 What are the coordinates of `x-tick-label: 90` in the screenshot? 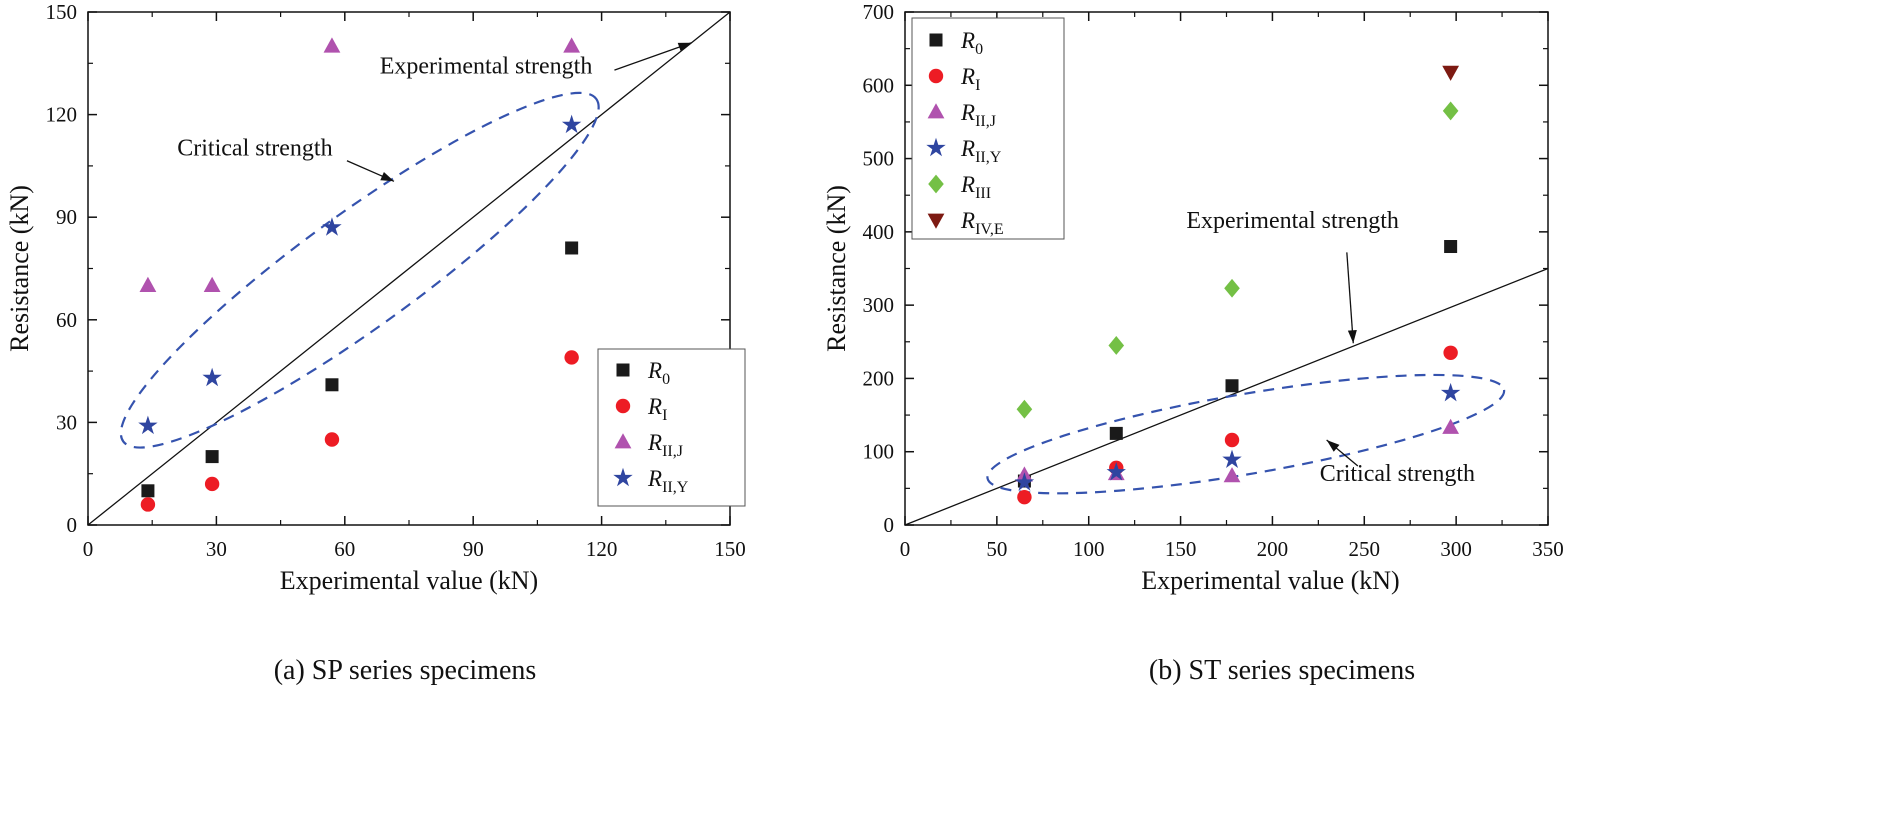 It's located at (473, 549).